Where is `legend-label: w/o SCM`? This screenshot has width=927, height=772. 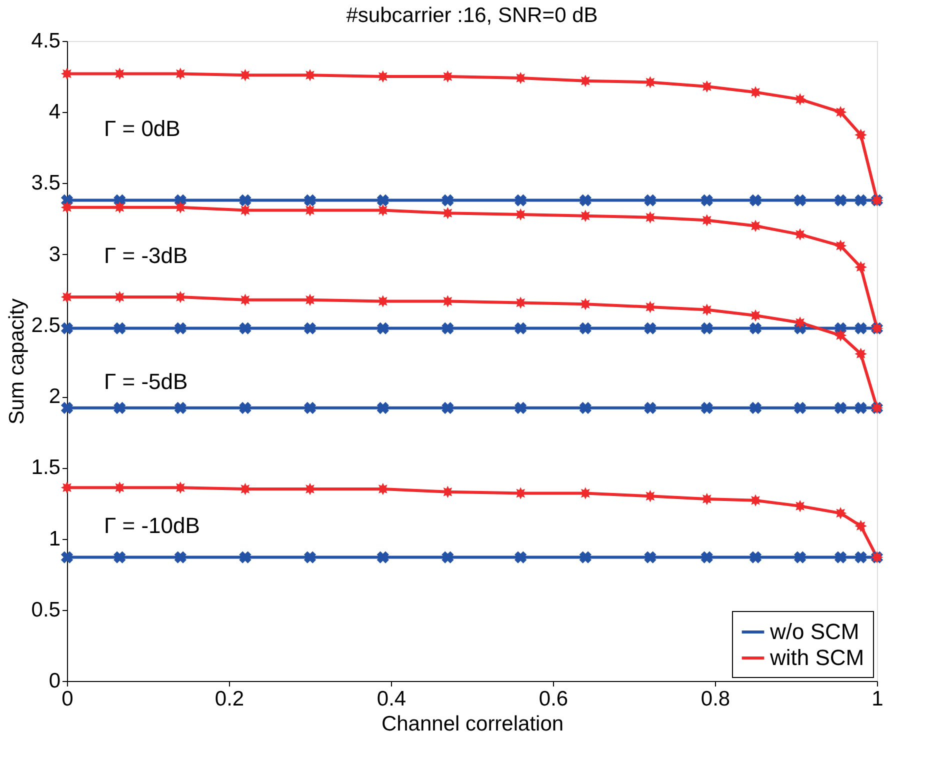
legend-label: w/o SCM is located at coordinates (814, 631).